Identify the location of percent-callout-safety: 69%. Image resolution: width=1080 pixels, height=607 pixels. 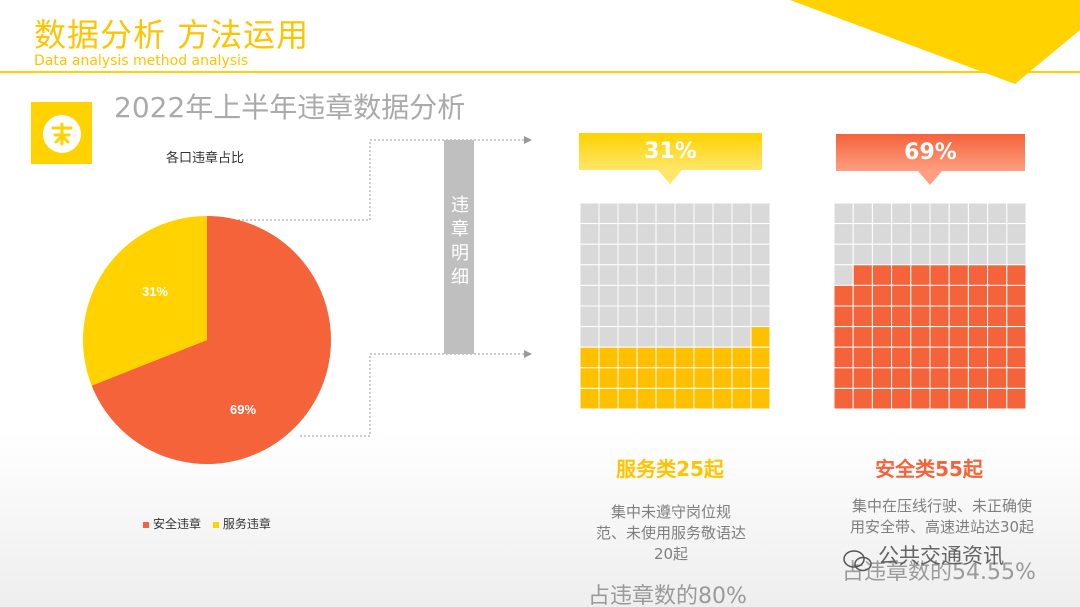
(930, 152).